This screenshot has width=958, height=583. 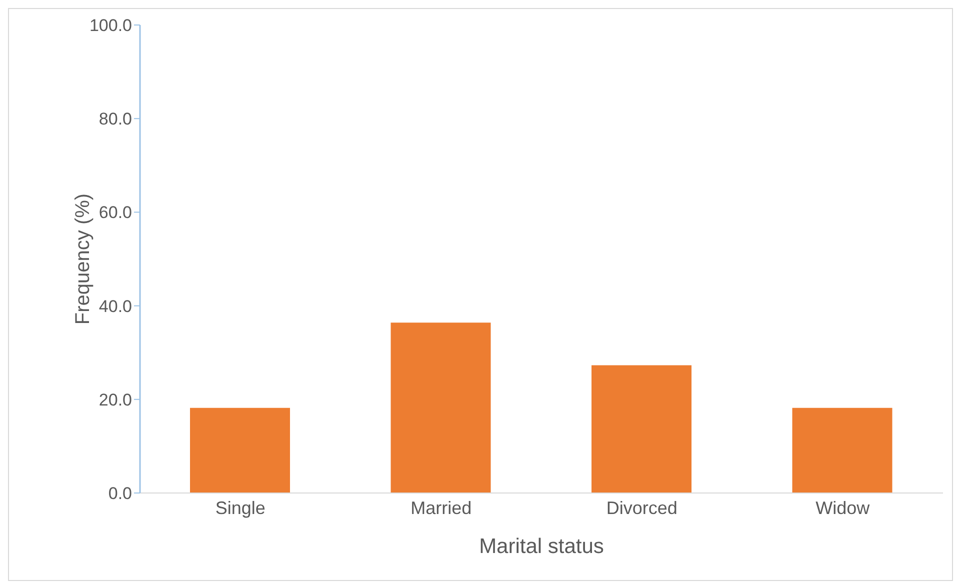 I want to click on y-tick-label: 40.0, so click(x=115, y=306).